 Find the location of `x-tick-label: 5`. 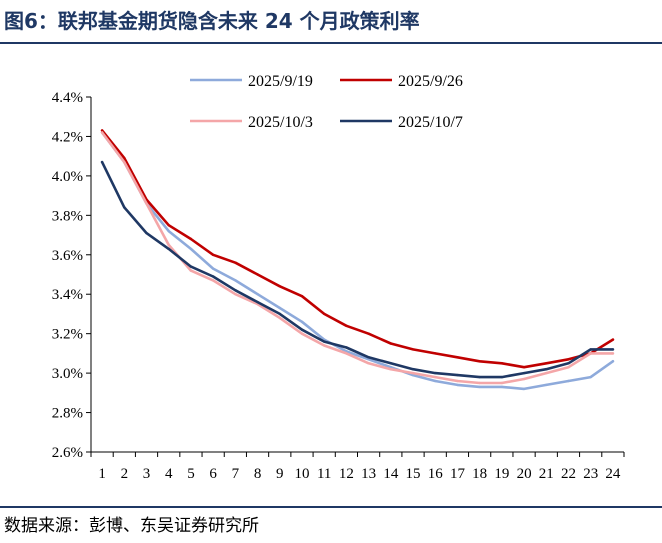

x-tick-label: 5 is located at coordinates (191, 474).